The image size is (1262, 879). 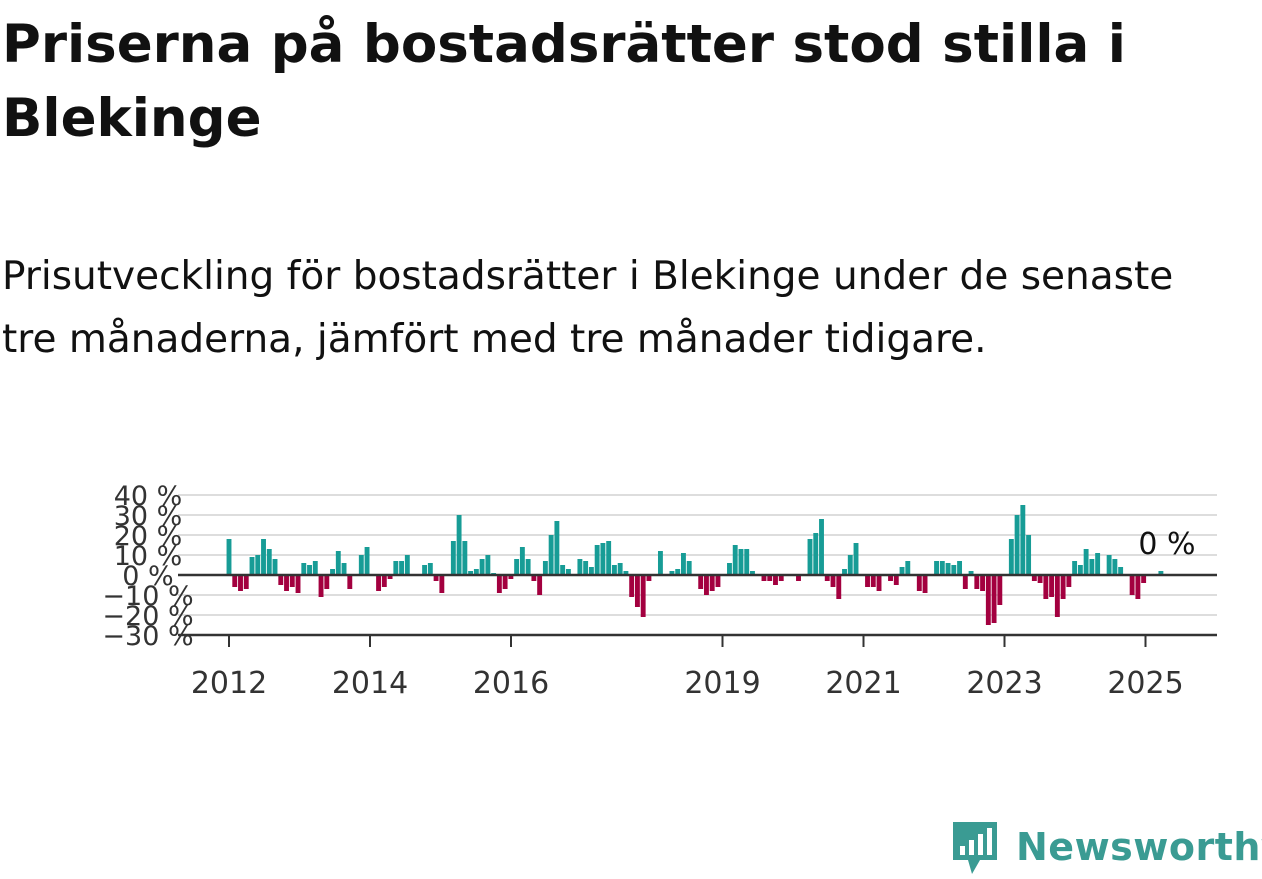 What do you see at coordinates (148, 556) in the screenshot?
I see `y-tick-label: 10 %` at bounding box center [148, 556].